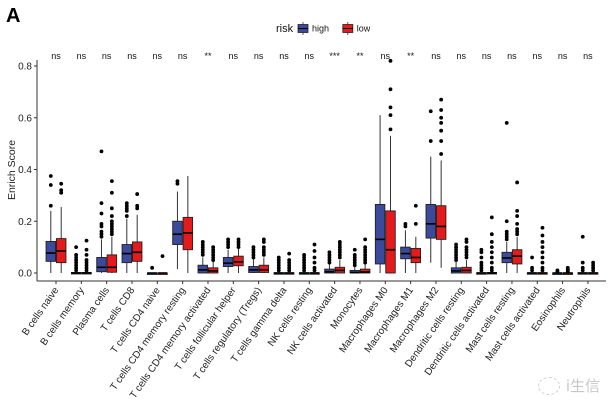 The width and height of the screenshot is (610, 410). What do you see at coordinates (285, 29) in the screenshot?
I see `legend-title: risk` at bounding box center [285, 29].